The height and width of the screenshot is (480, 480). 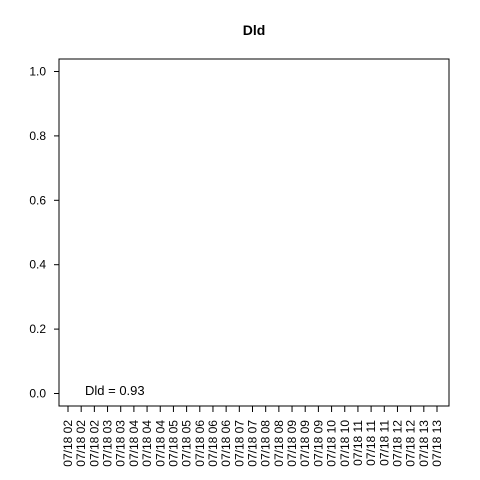 What do you see at coordinates (37, 72) in the screenshot?
I see `y-tick-label: 1.0` at bounding box center [37, 72].